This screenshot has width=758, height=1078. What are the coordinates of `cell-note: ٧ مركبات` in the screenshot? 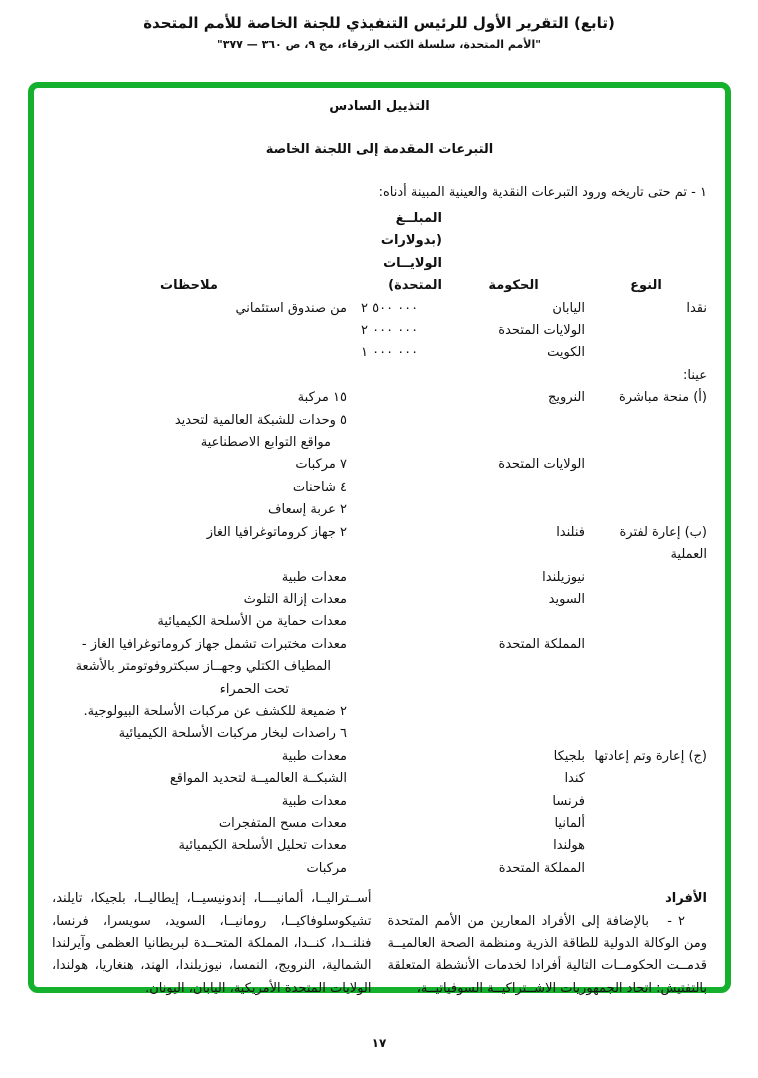 It's located at (321, 465).